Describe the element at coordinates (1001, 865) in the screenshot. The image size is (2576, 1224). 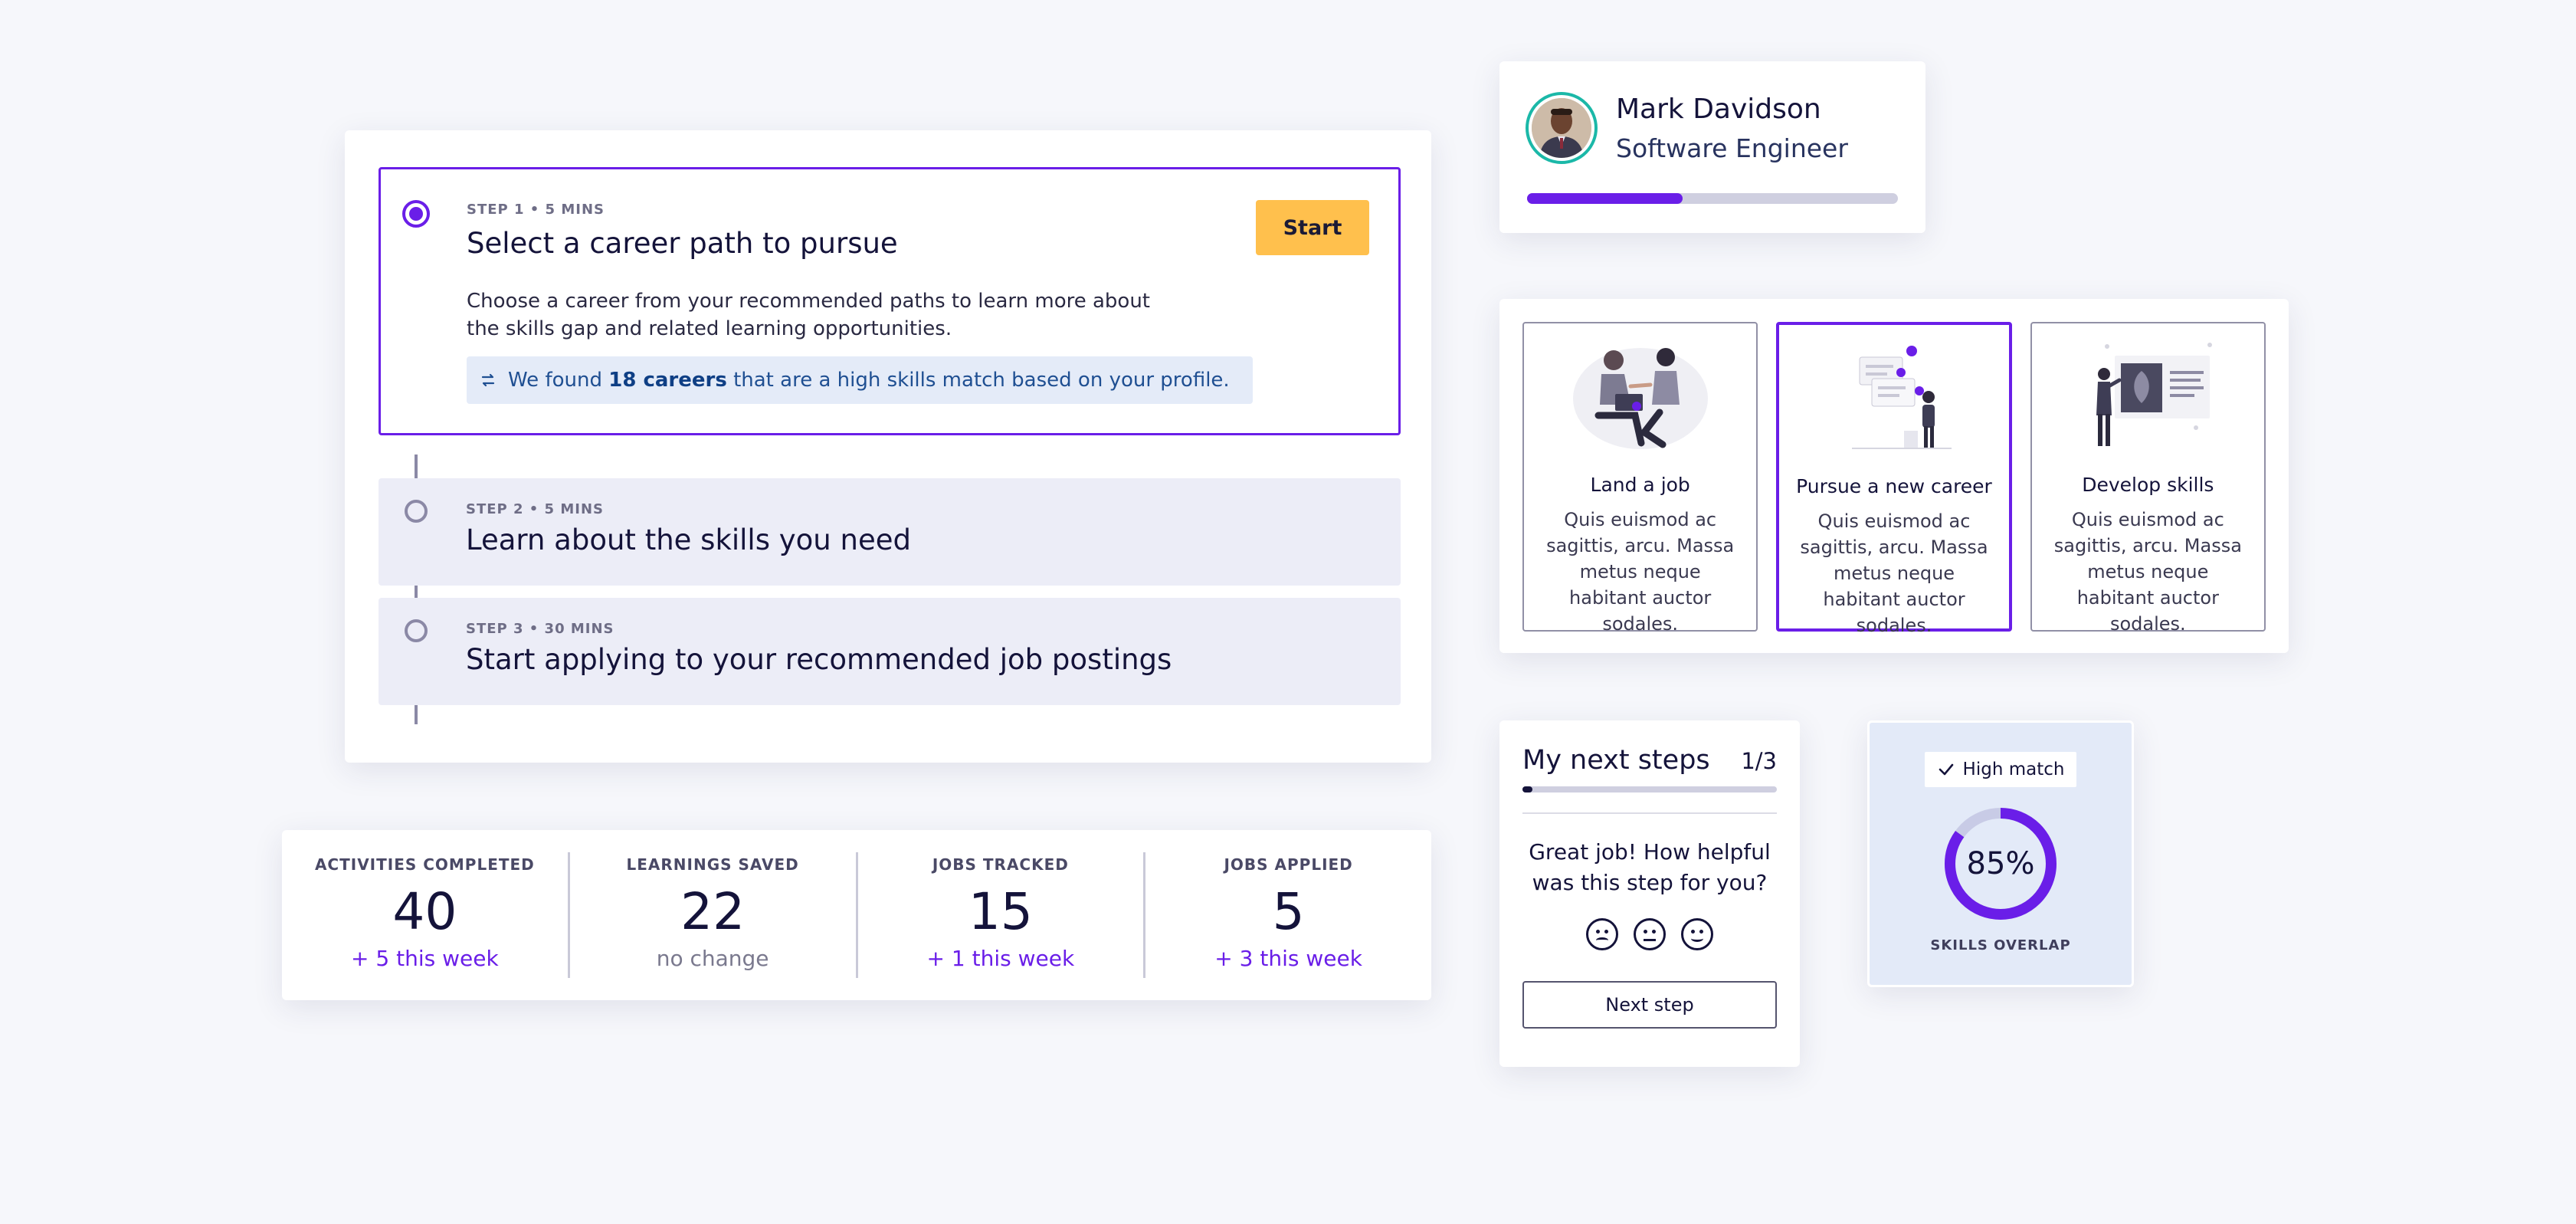
I see `stat-label: JOBS TRACKED` at that location.